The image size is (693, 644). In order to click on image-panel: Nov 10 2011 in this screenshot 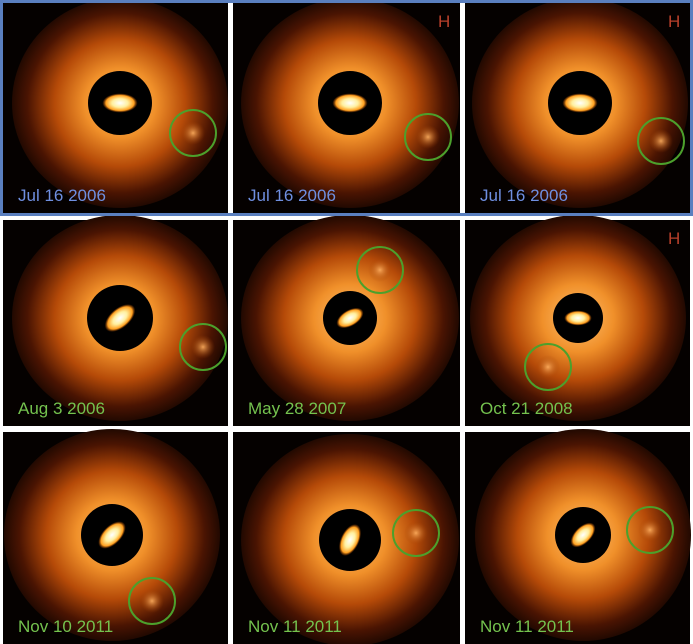, I will do `click(115, 536)`.